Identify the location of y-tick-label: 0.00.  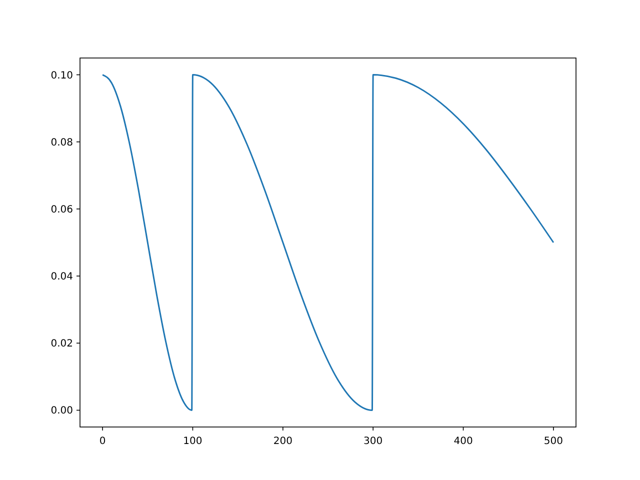
(61, 411).